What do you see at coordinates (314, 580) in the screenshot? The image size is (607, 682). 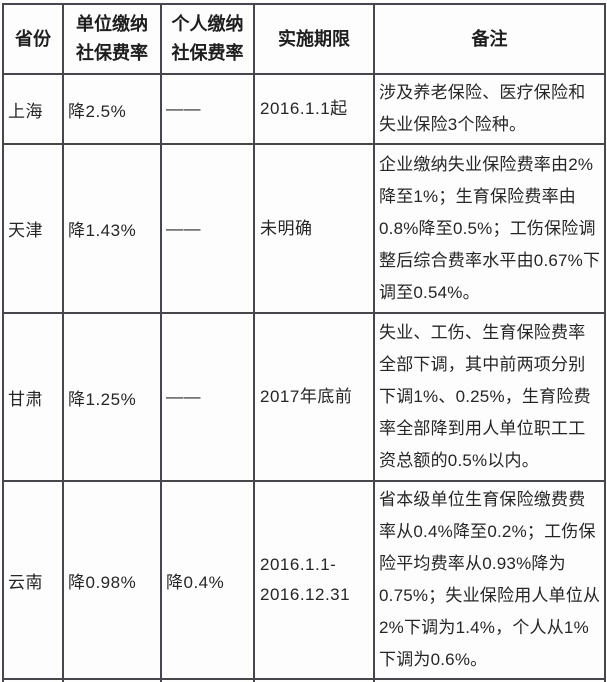 I see `period-cell: 2016.1.1- 2016.12.31` at bounding box center [314, 580].